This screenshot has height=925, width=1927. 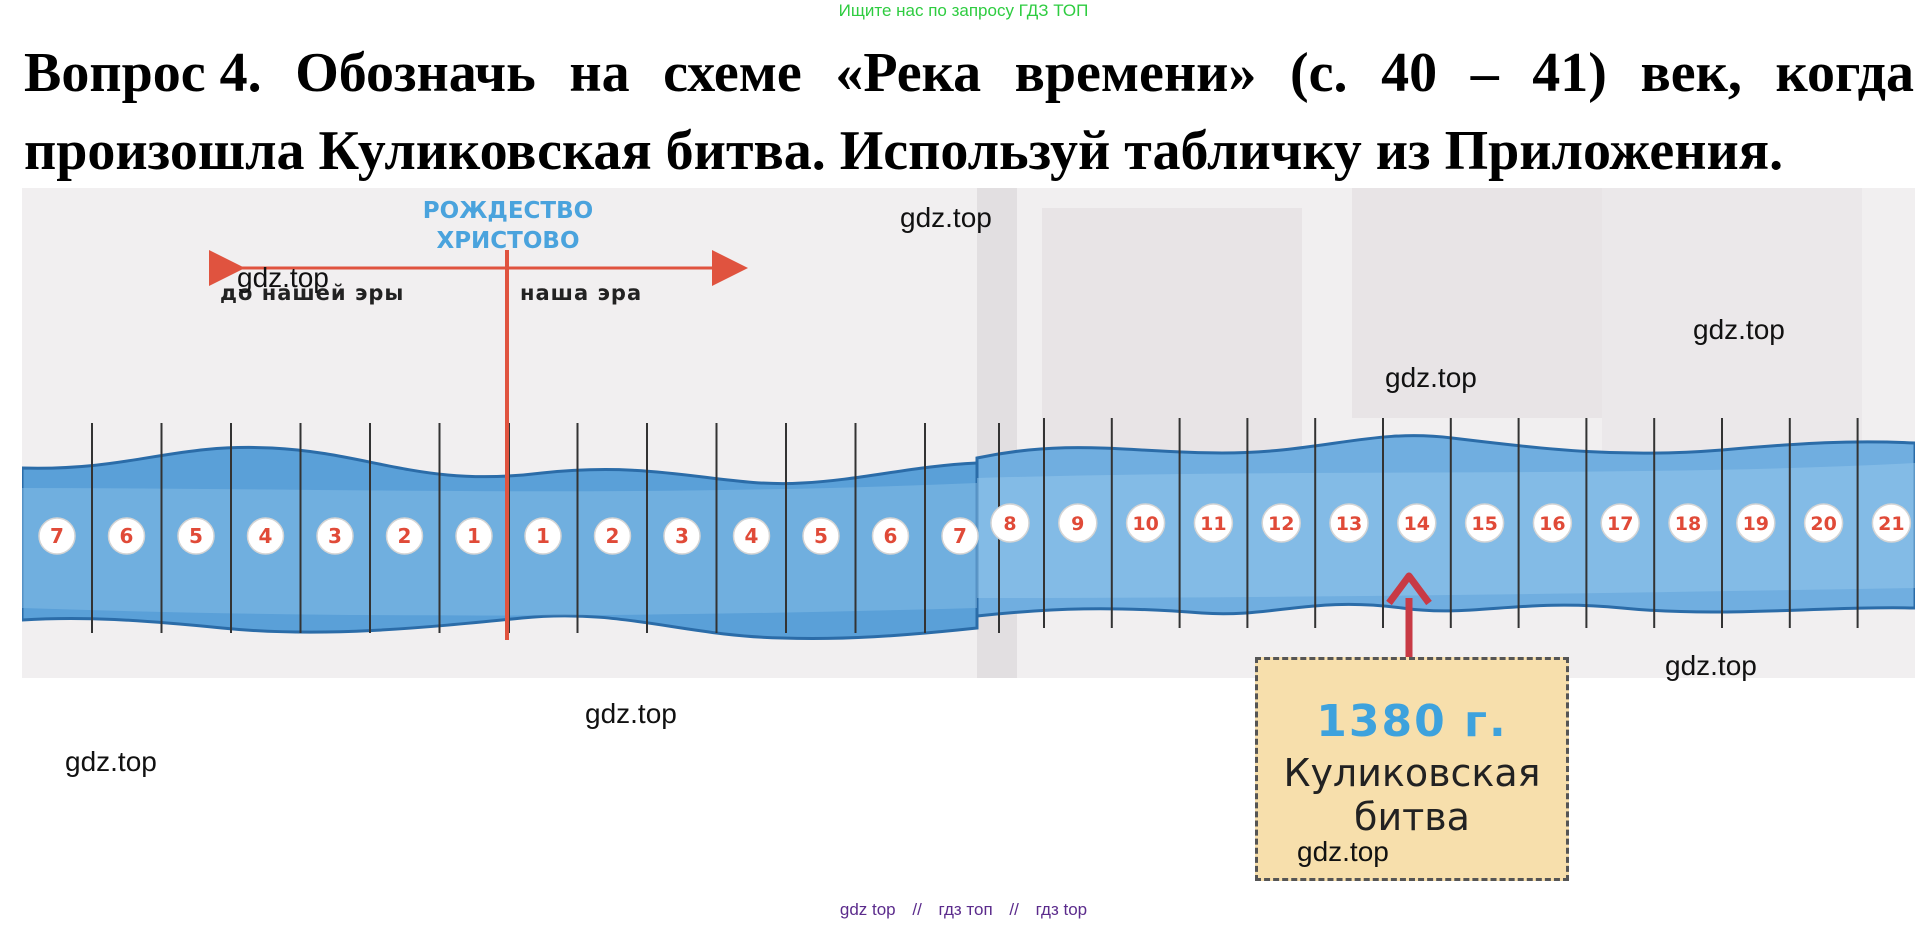 I want to click on century-number: 12, so click(x=1281, y=524).